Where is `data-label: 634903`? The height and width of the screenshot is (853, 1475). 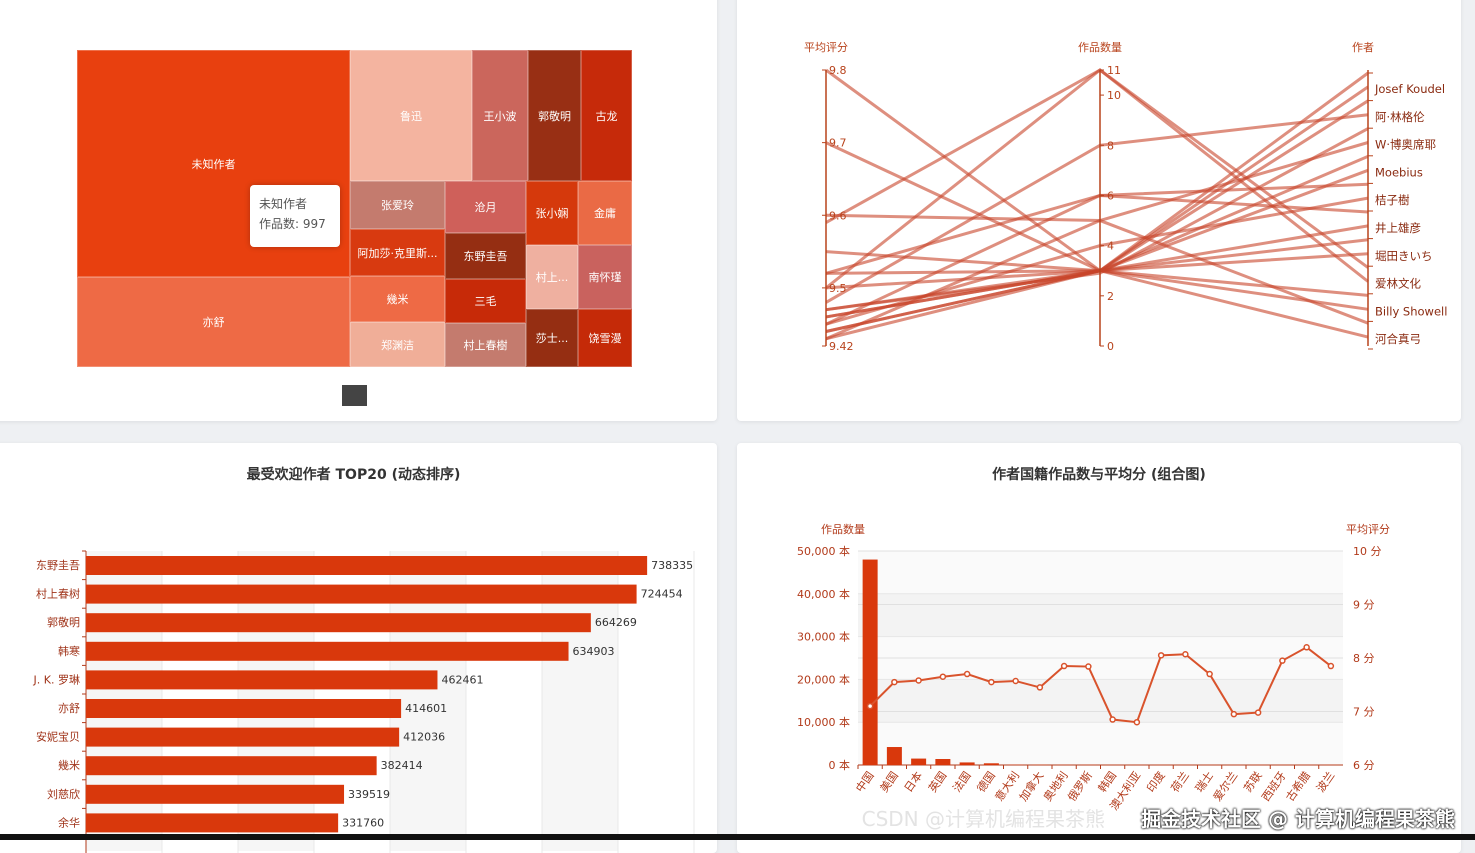
data-label: 634903 is located at coordinates (594, 651).